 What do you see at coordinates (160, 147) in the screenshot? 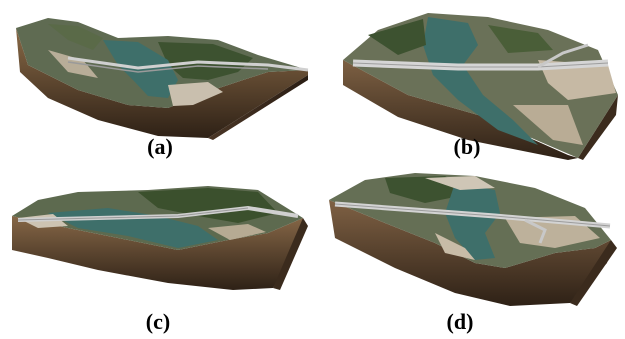
I see `caption-a: (a)` at bounding box center [160, 147].